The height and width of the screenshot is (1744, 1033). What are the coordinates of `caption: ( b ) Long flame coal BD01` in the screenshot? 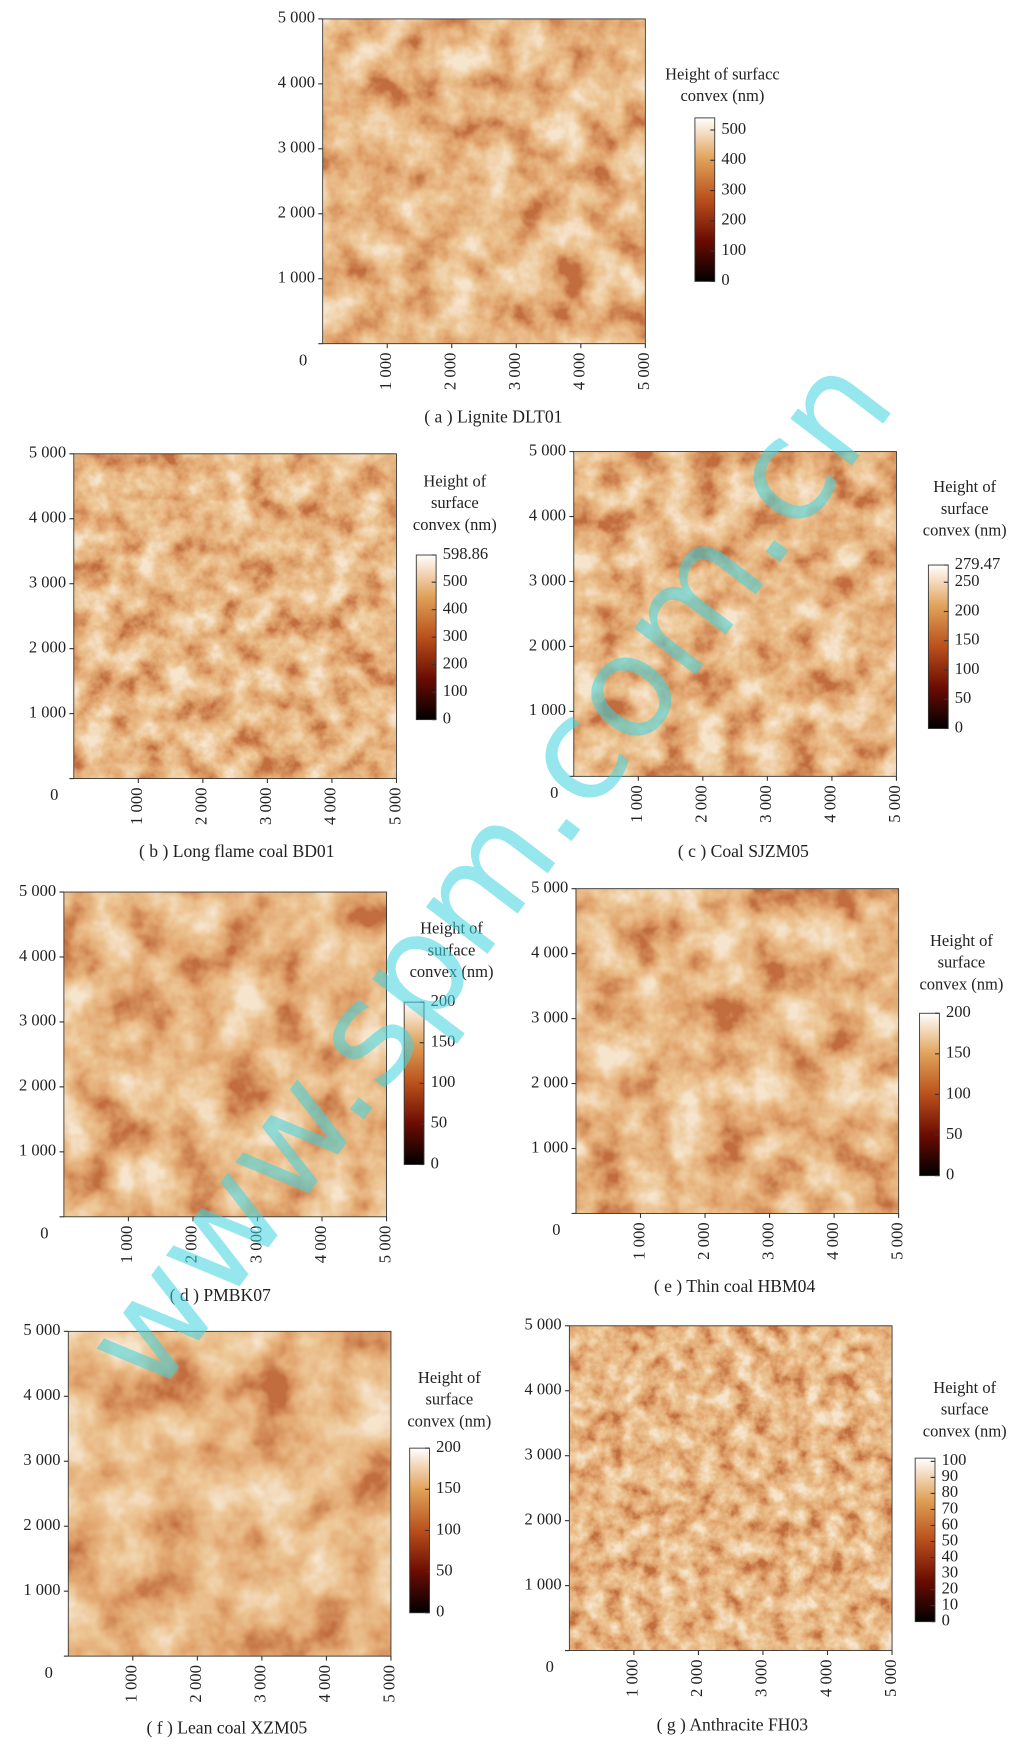 It's located at (237, 851).